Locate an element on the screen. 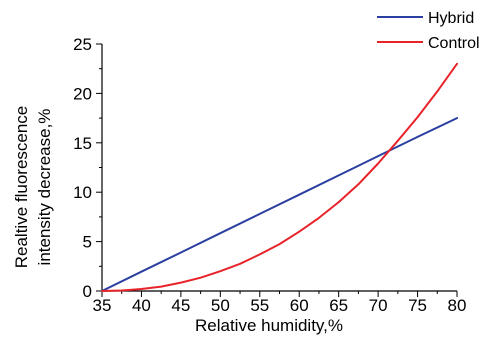  x-axis-ticks: 35 40 45 50 55 60 65 70 75 80 is located at coordinates (280, 303).